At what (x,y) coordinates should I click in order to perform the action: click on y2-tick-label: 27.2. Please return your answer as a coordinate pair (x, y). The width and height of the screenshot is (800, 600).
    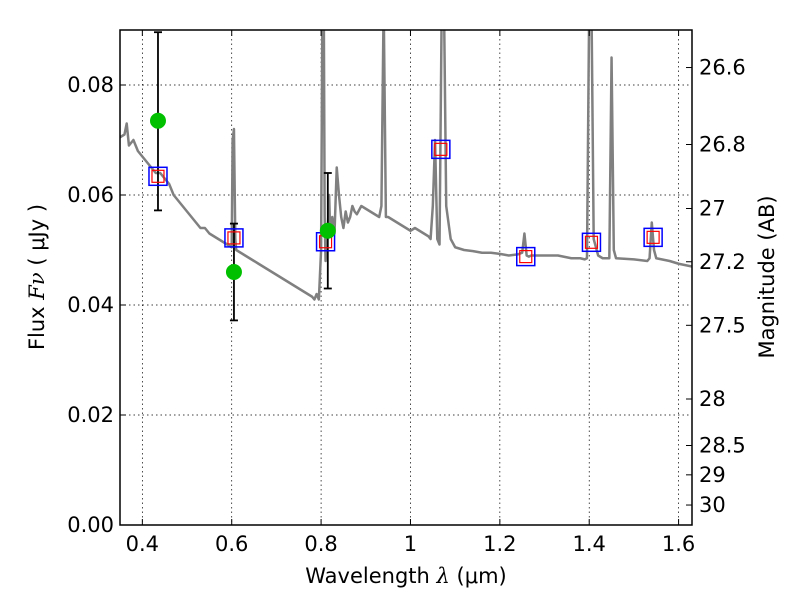
    Looking at the image, I should click on (722, 262).